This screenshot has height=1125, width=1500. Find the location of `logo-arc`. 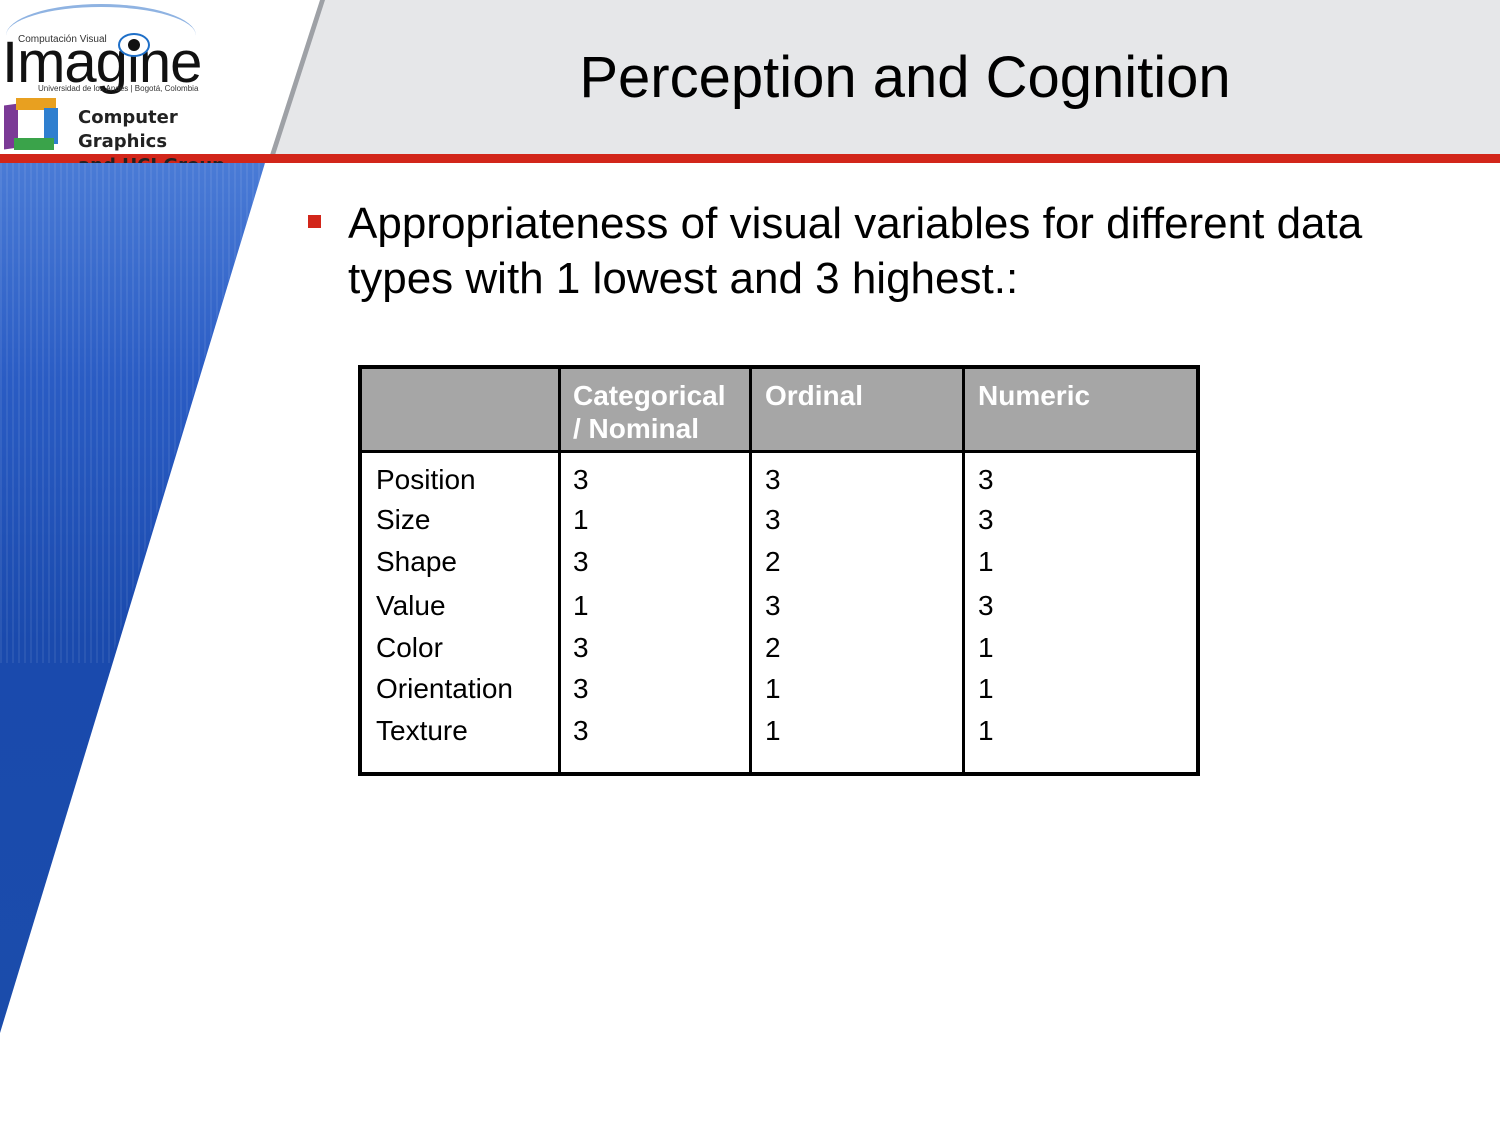

logo-arc is located at coordinates (101, 35).